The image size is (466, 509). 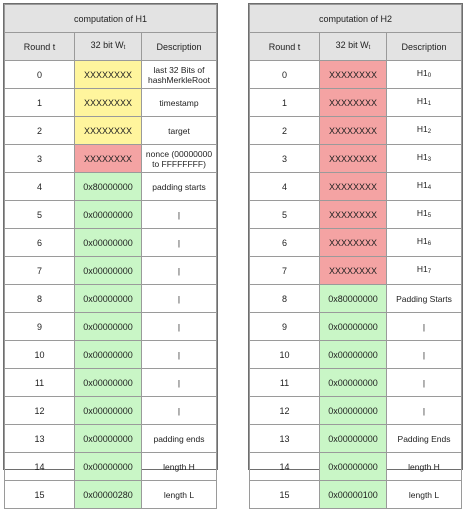 I want to click on description-cell: target, so click(x=179, y=130).